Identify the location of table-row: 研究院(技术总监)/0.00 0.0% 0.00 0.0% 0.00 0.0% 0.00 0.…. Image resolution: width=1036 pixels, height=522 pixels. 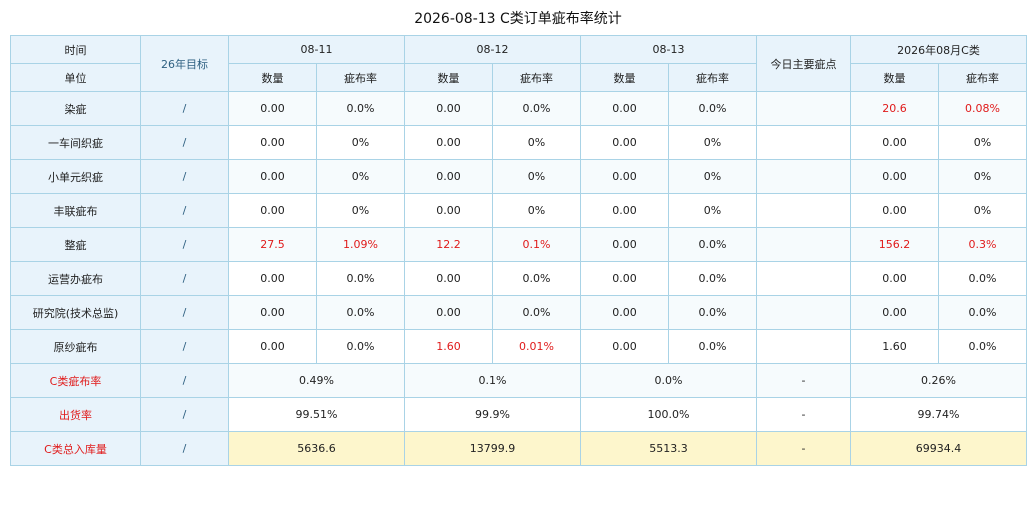
(519, 312).